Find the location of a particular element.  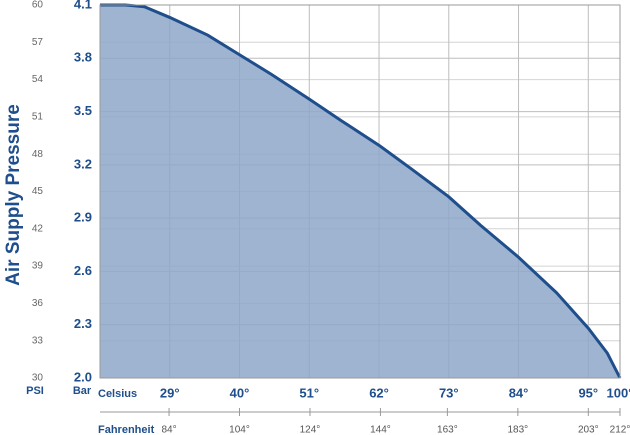

x-tick-label: 95° is located at coordinates (588, 392).